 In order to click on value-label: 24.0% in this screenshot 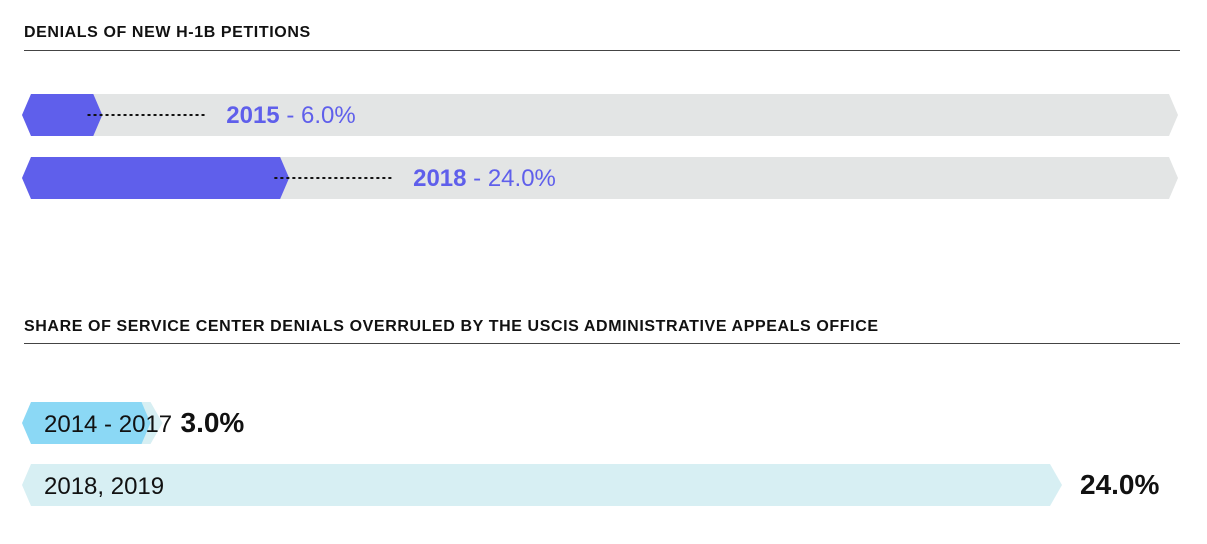, I will do `click(1119, 484)`.